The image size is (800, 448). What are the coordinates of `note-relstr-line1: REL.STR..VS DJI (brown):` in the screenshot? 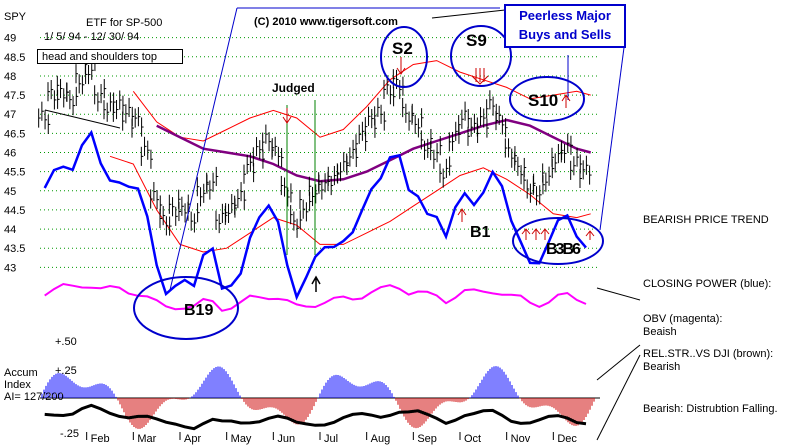 It's located at (708, 354).